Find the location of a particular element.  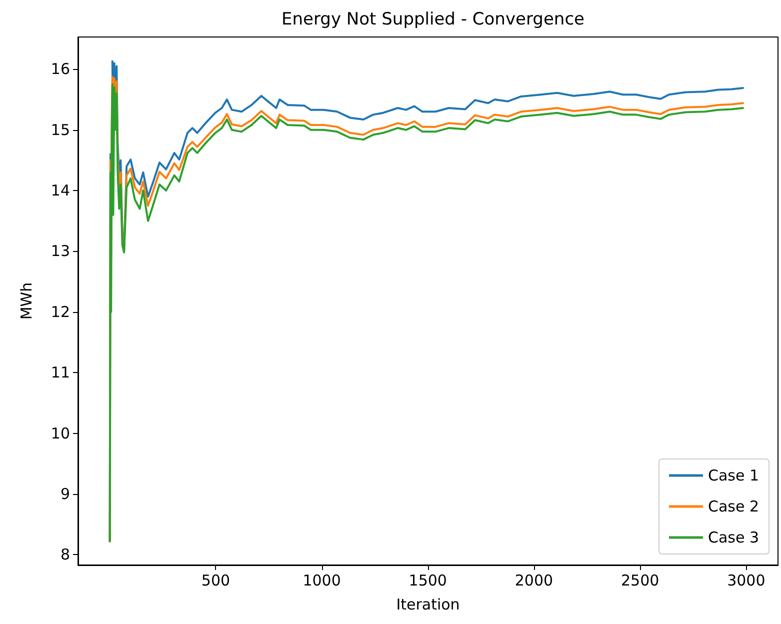

y-tick-label: 10 is located at coordinates (60, 433).